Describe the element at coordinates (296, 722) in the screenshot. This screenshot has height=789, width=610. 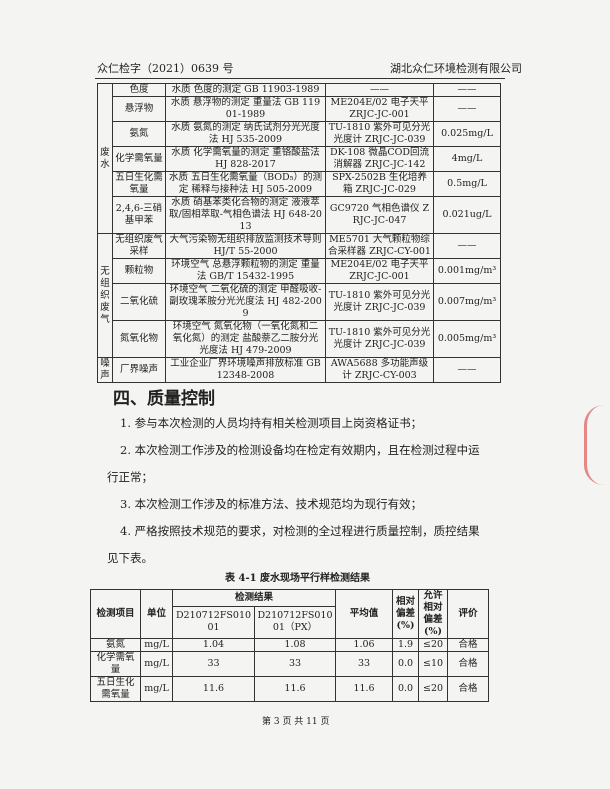
I see `page-footer: 第 3 页 共 11 页` at that location.